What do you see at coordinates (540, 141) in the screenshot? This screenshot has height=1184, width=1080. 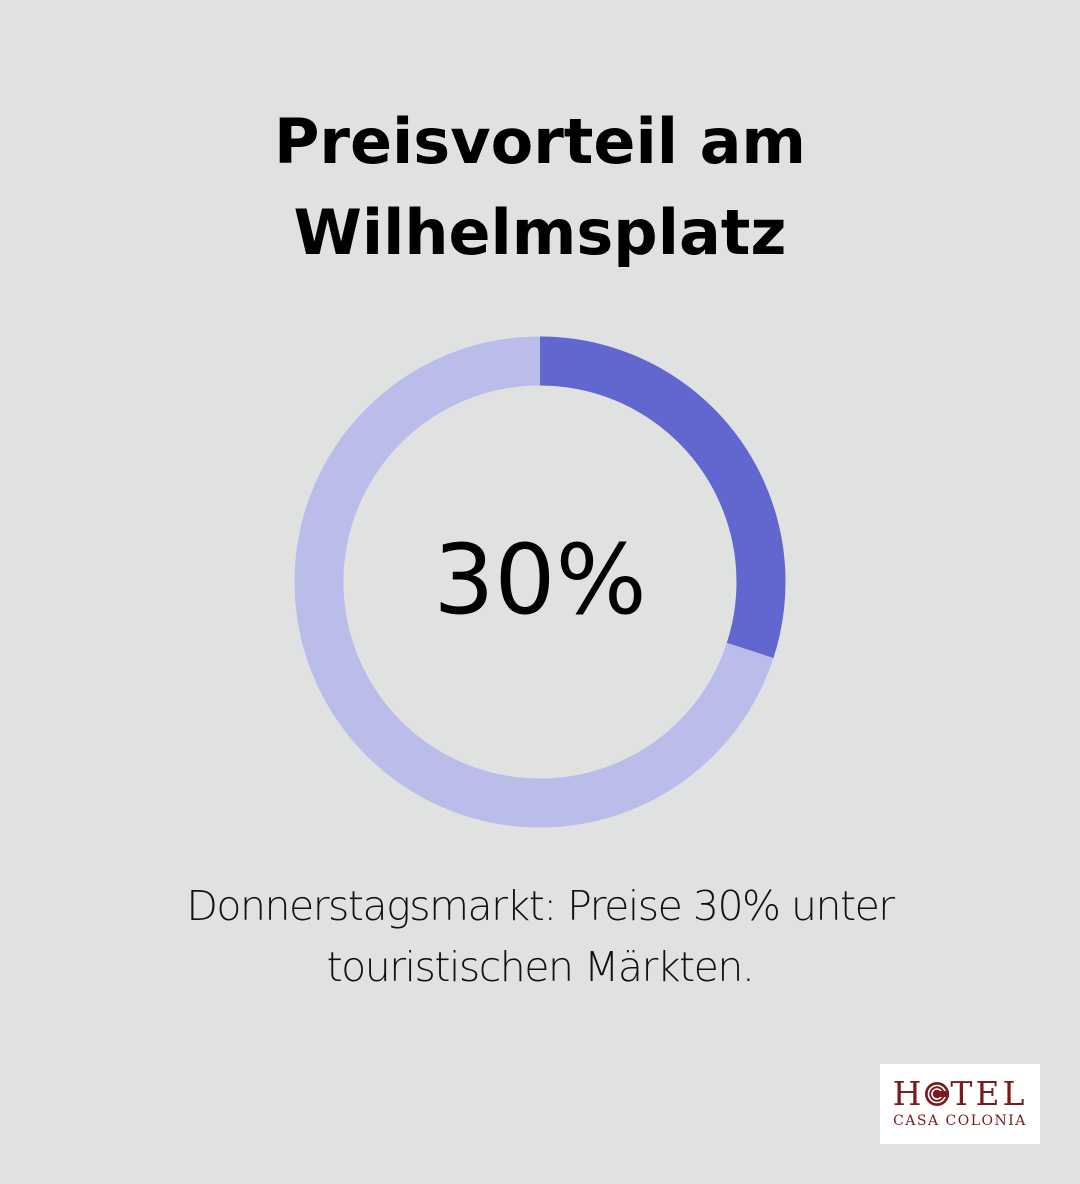 I see `title-line-1: Preisvorteil am` at bounding box center [540, 141].